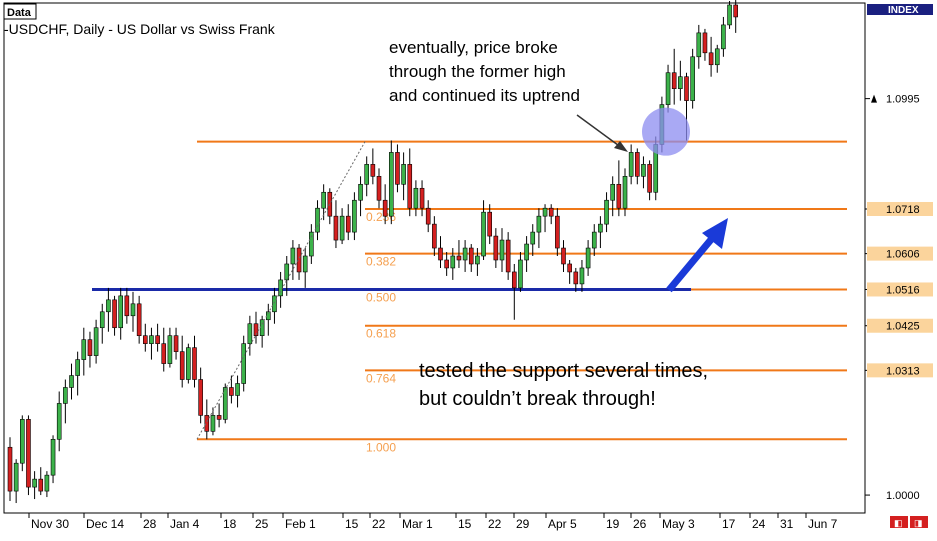 Image resolution: width=937 pixels, height=541 pixels. I want to click on scroll-right-button, so click(919, 522).